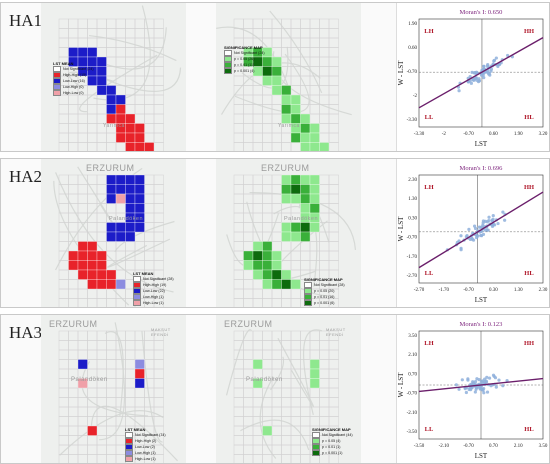 The image size is (550, 464). Describe the element at coordinates (412, 355) in the screenshot. I see `y-tick-label: 2.10` at that location.